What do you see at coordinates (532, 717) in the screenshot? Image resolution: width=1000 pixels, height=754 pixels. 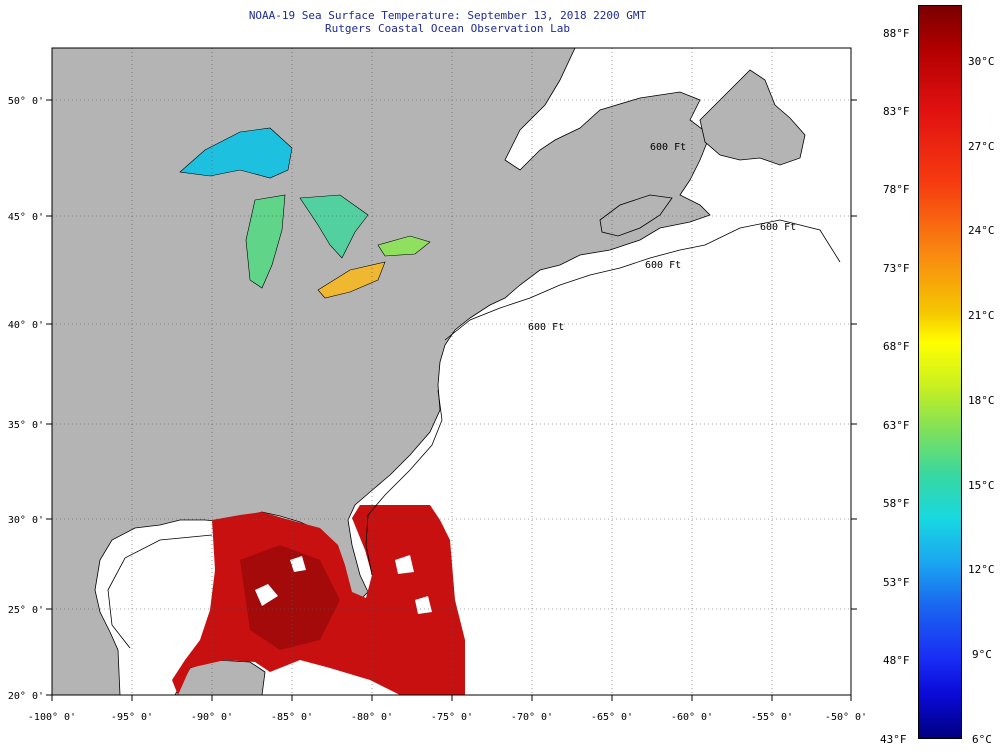 I see `lon-label: -70° 0'` at bounding box center [532, 717].